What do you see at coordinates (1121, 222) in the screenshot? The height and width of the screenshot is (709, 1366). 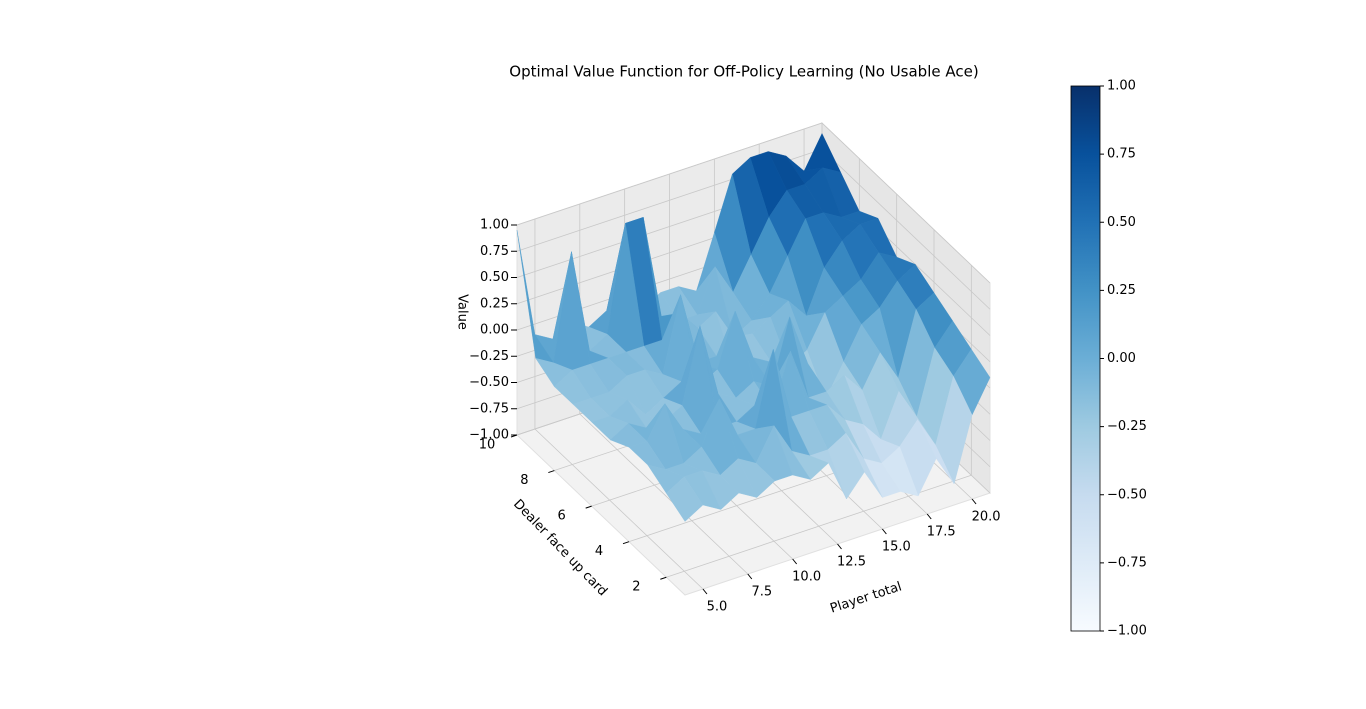 I see `colorbar-tick-label: 0.50` at bounding box center [1121, 222].